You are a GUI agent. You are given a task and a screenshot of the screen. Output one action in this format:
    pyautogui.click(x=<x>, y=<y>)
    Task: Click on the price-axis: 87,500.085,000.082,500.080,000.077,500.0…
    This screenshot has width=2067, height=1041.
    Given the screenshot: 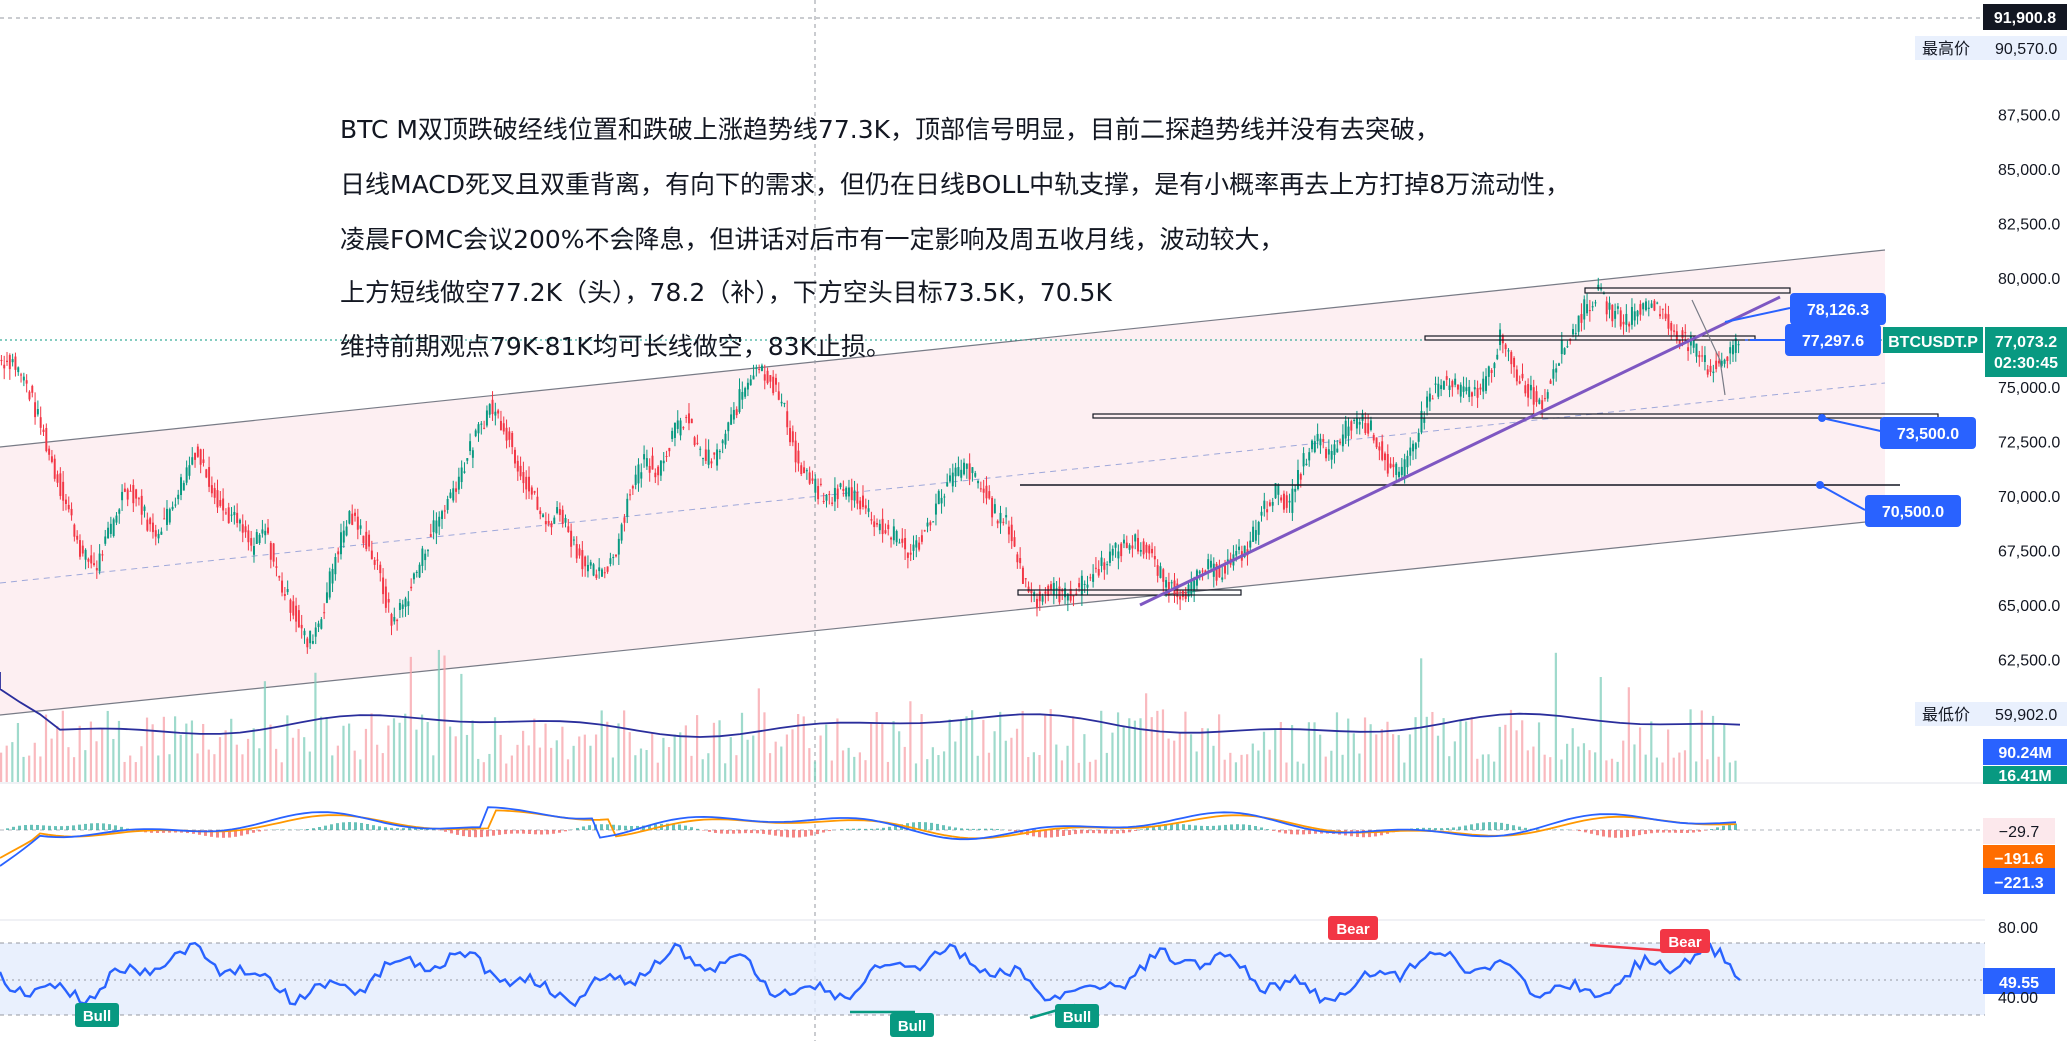 What is the action you would take?
    pyautogui.click(x=2029, y=389)
    